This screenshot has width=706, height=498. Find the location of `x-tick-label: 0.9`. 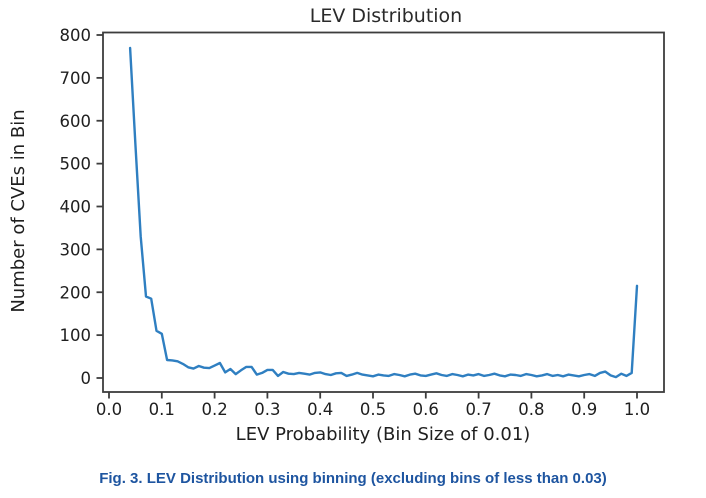

x-tick-label: 0.9 is located at coordinates (584, 409).